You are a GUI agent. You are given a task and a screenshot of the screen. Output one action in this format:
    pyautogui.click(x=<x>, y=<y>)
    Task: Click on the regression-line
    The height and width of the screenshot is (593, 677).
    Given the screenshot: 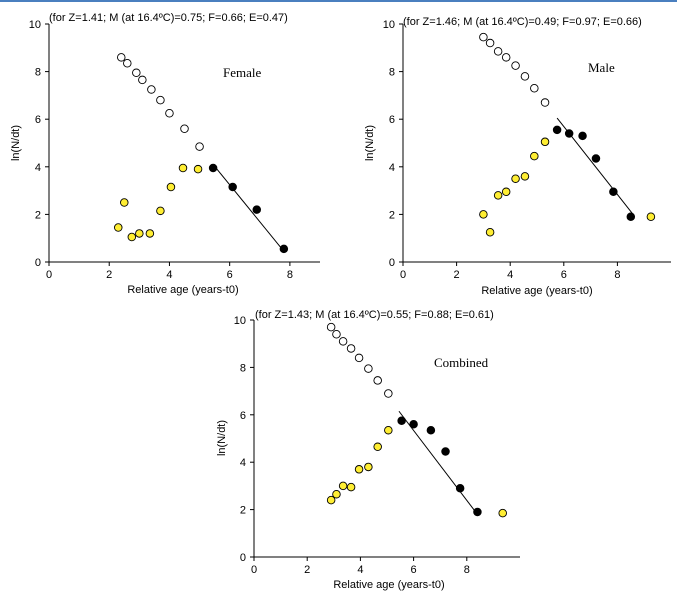 What is the action you would take?
    pyautogui.click(x=438, y=462)
    